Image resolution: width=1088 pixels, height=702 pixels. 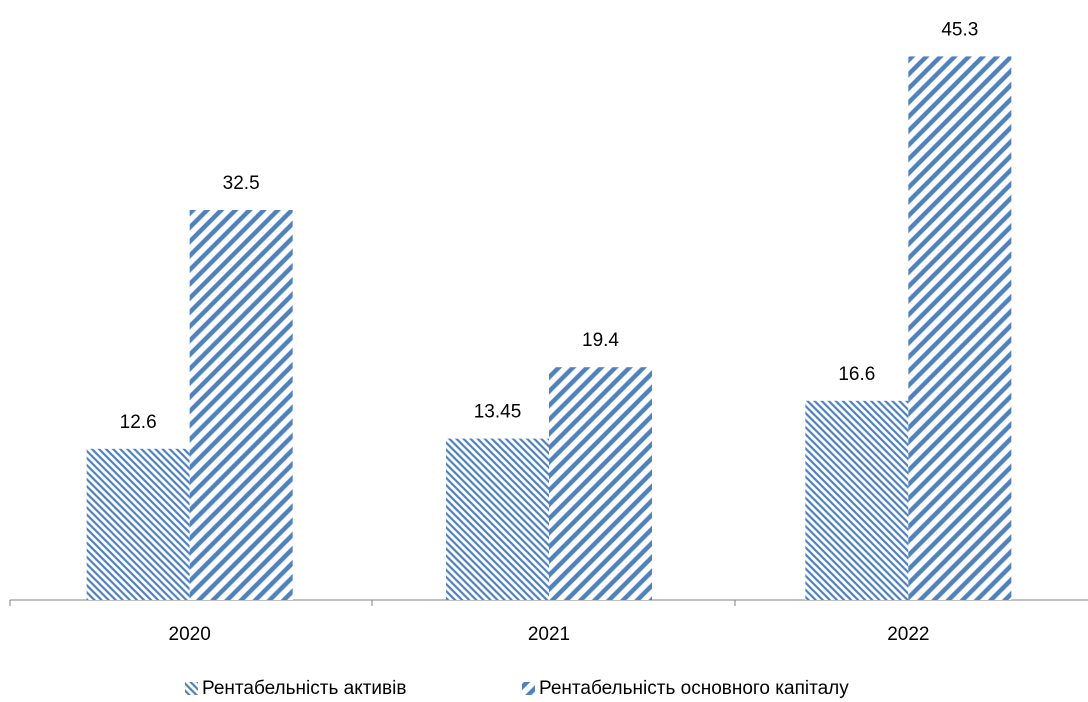 What do you see at coordinates (241, 183) in the screenshot?
I see `value-label: 32.5` at bounding box center [241, 183].